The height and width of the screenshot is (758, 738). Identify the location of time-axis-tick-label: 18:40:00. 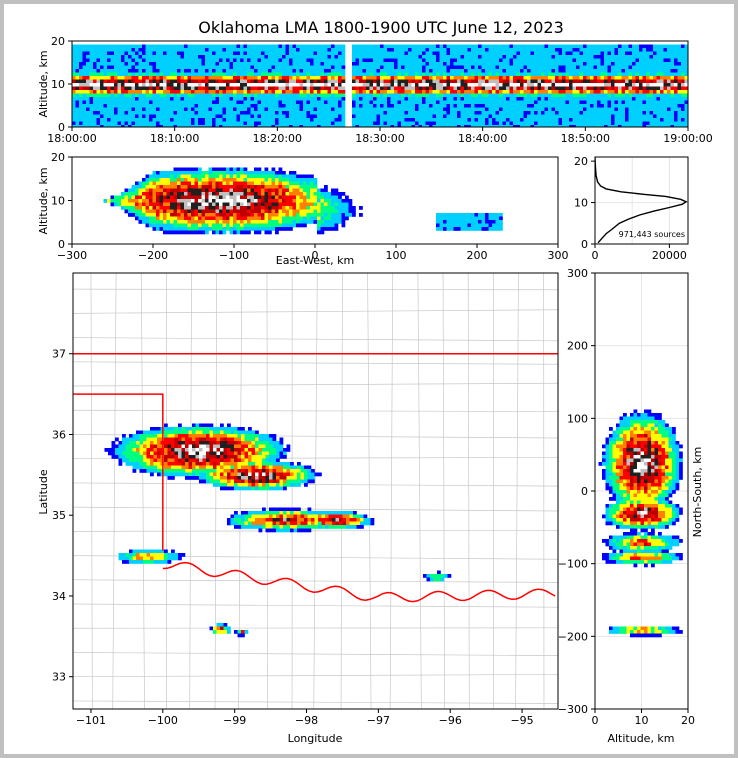
(482, 138).